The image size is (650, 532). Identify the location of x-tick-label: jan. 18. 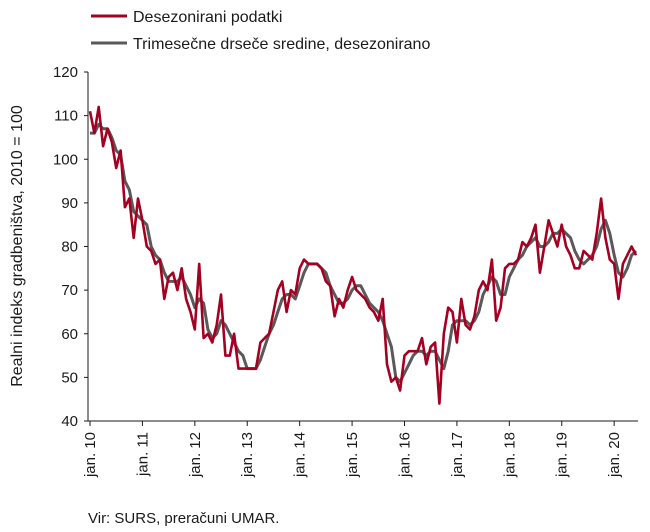
(509, 455).